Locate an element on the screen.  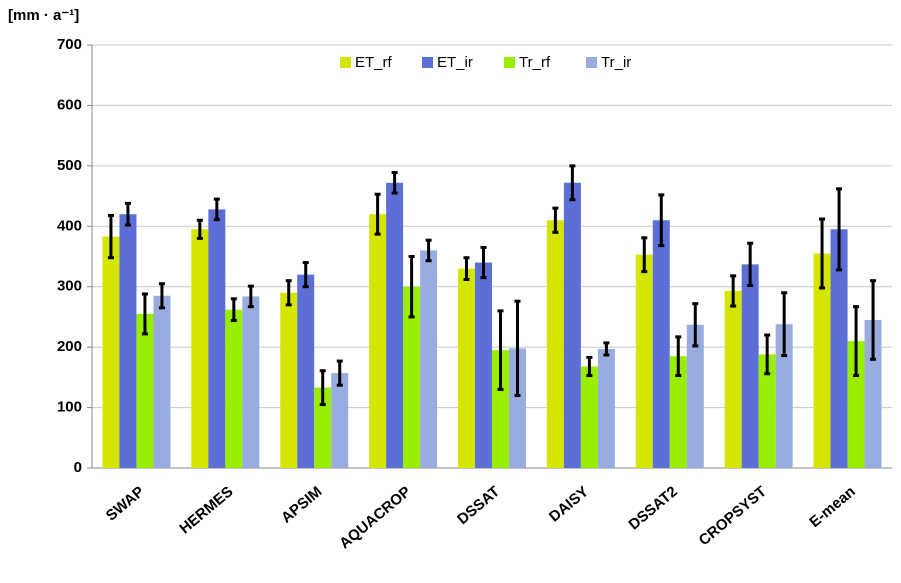
legend-label: ET_ir is located at coordinates (455, 62).